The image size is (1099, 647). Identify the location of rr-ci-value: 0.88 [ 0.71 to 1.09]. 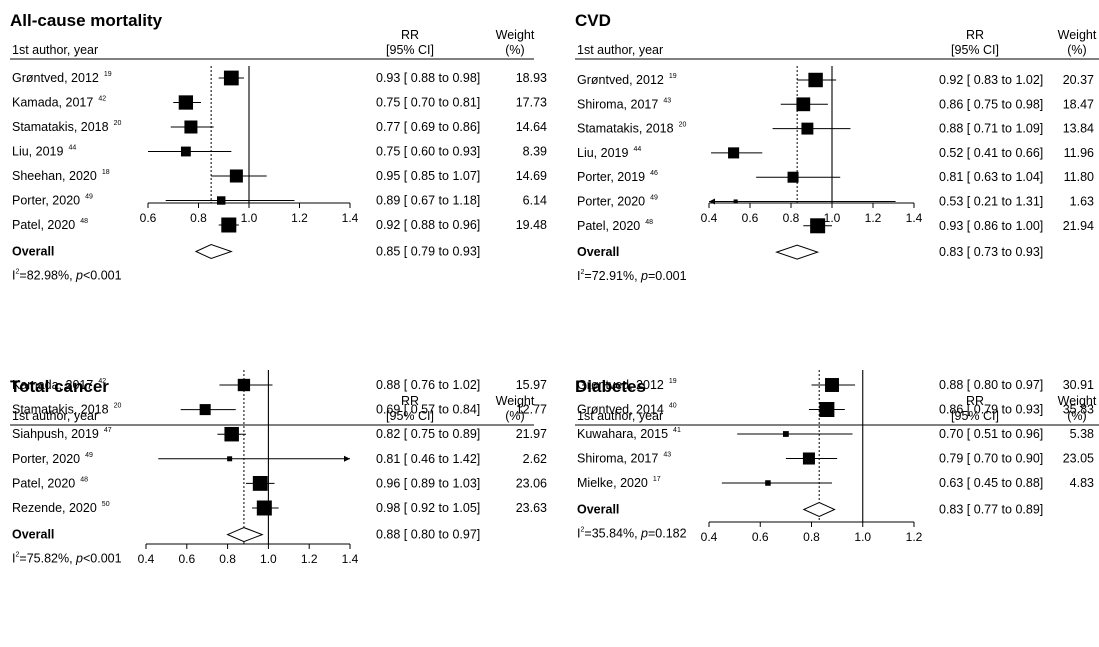
(991, 129).